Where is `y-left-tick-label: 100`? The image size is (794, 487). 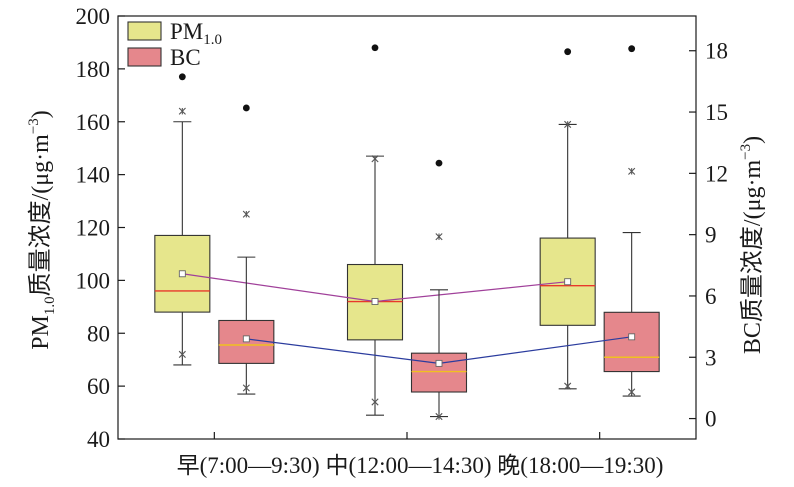 y-left-tick-label: 100 is located at coordinates (93, 280).